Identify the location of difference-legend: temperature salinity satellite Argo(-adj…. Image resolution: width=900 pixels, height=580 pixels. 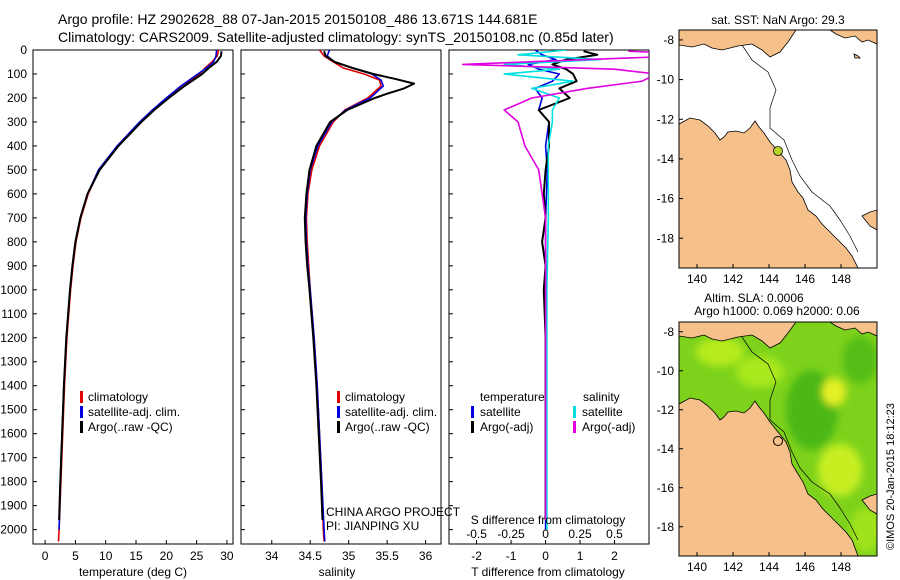
(553, 412).